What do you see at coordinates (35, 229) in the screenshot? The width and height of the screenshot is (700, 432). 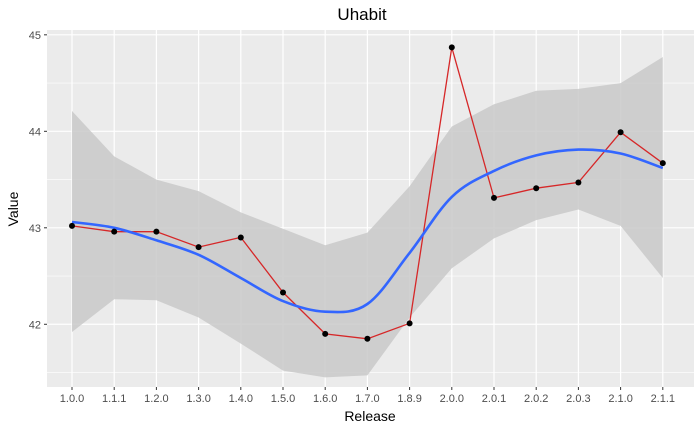 I see `y-tick-label: 43` at bounding box center [35, 229].